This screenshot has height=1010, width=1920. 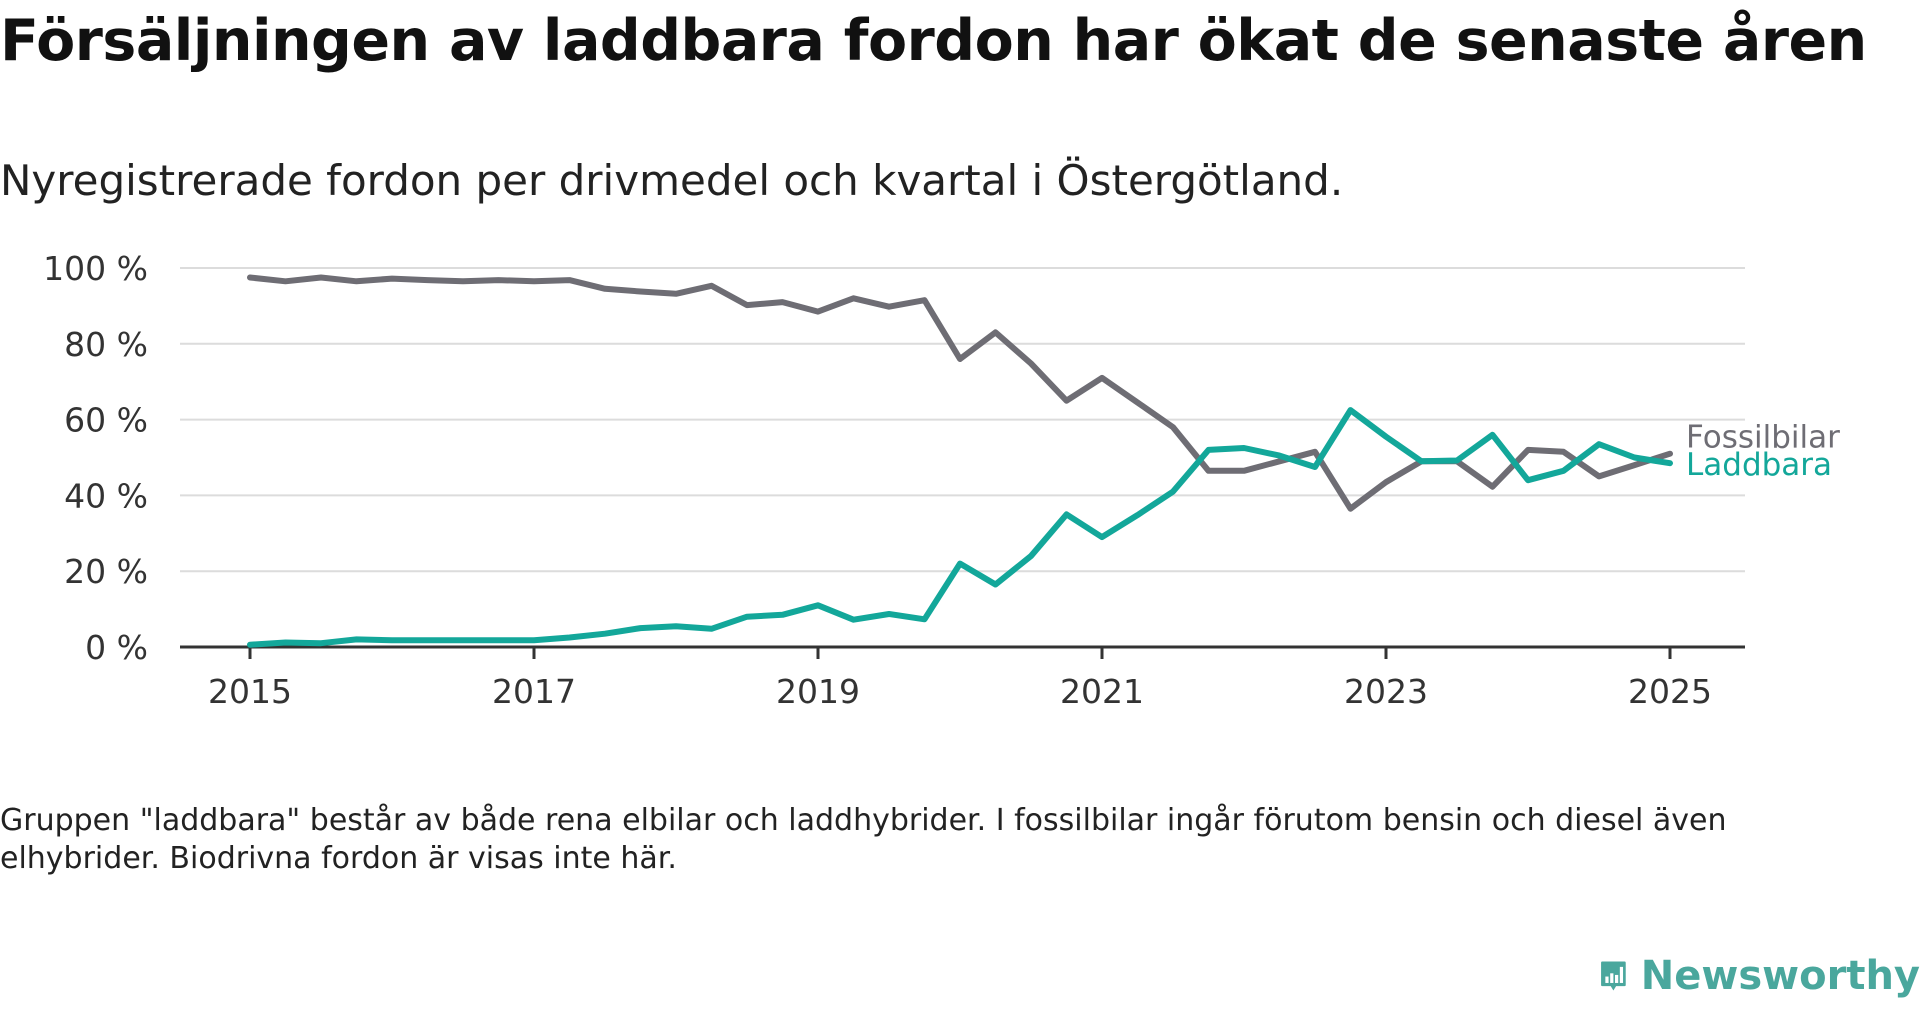 What do you see at coordinates (1763, 438) in the screenshot?
I see `series-label-fossilbilar: Fossilbilar` at bounding box center [1763, 438].